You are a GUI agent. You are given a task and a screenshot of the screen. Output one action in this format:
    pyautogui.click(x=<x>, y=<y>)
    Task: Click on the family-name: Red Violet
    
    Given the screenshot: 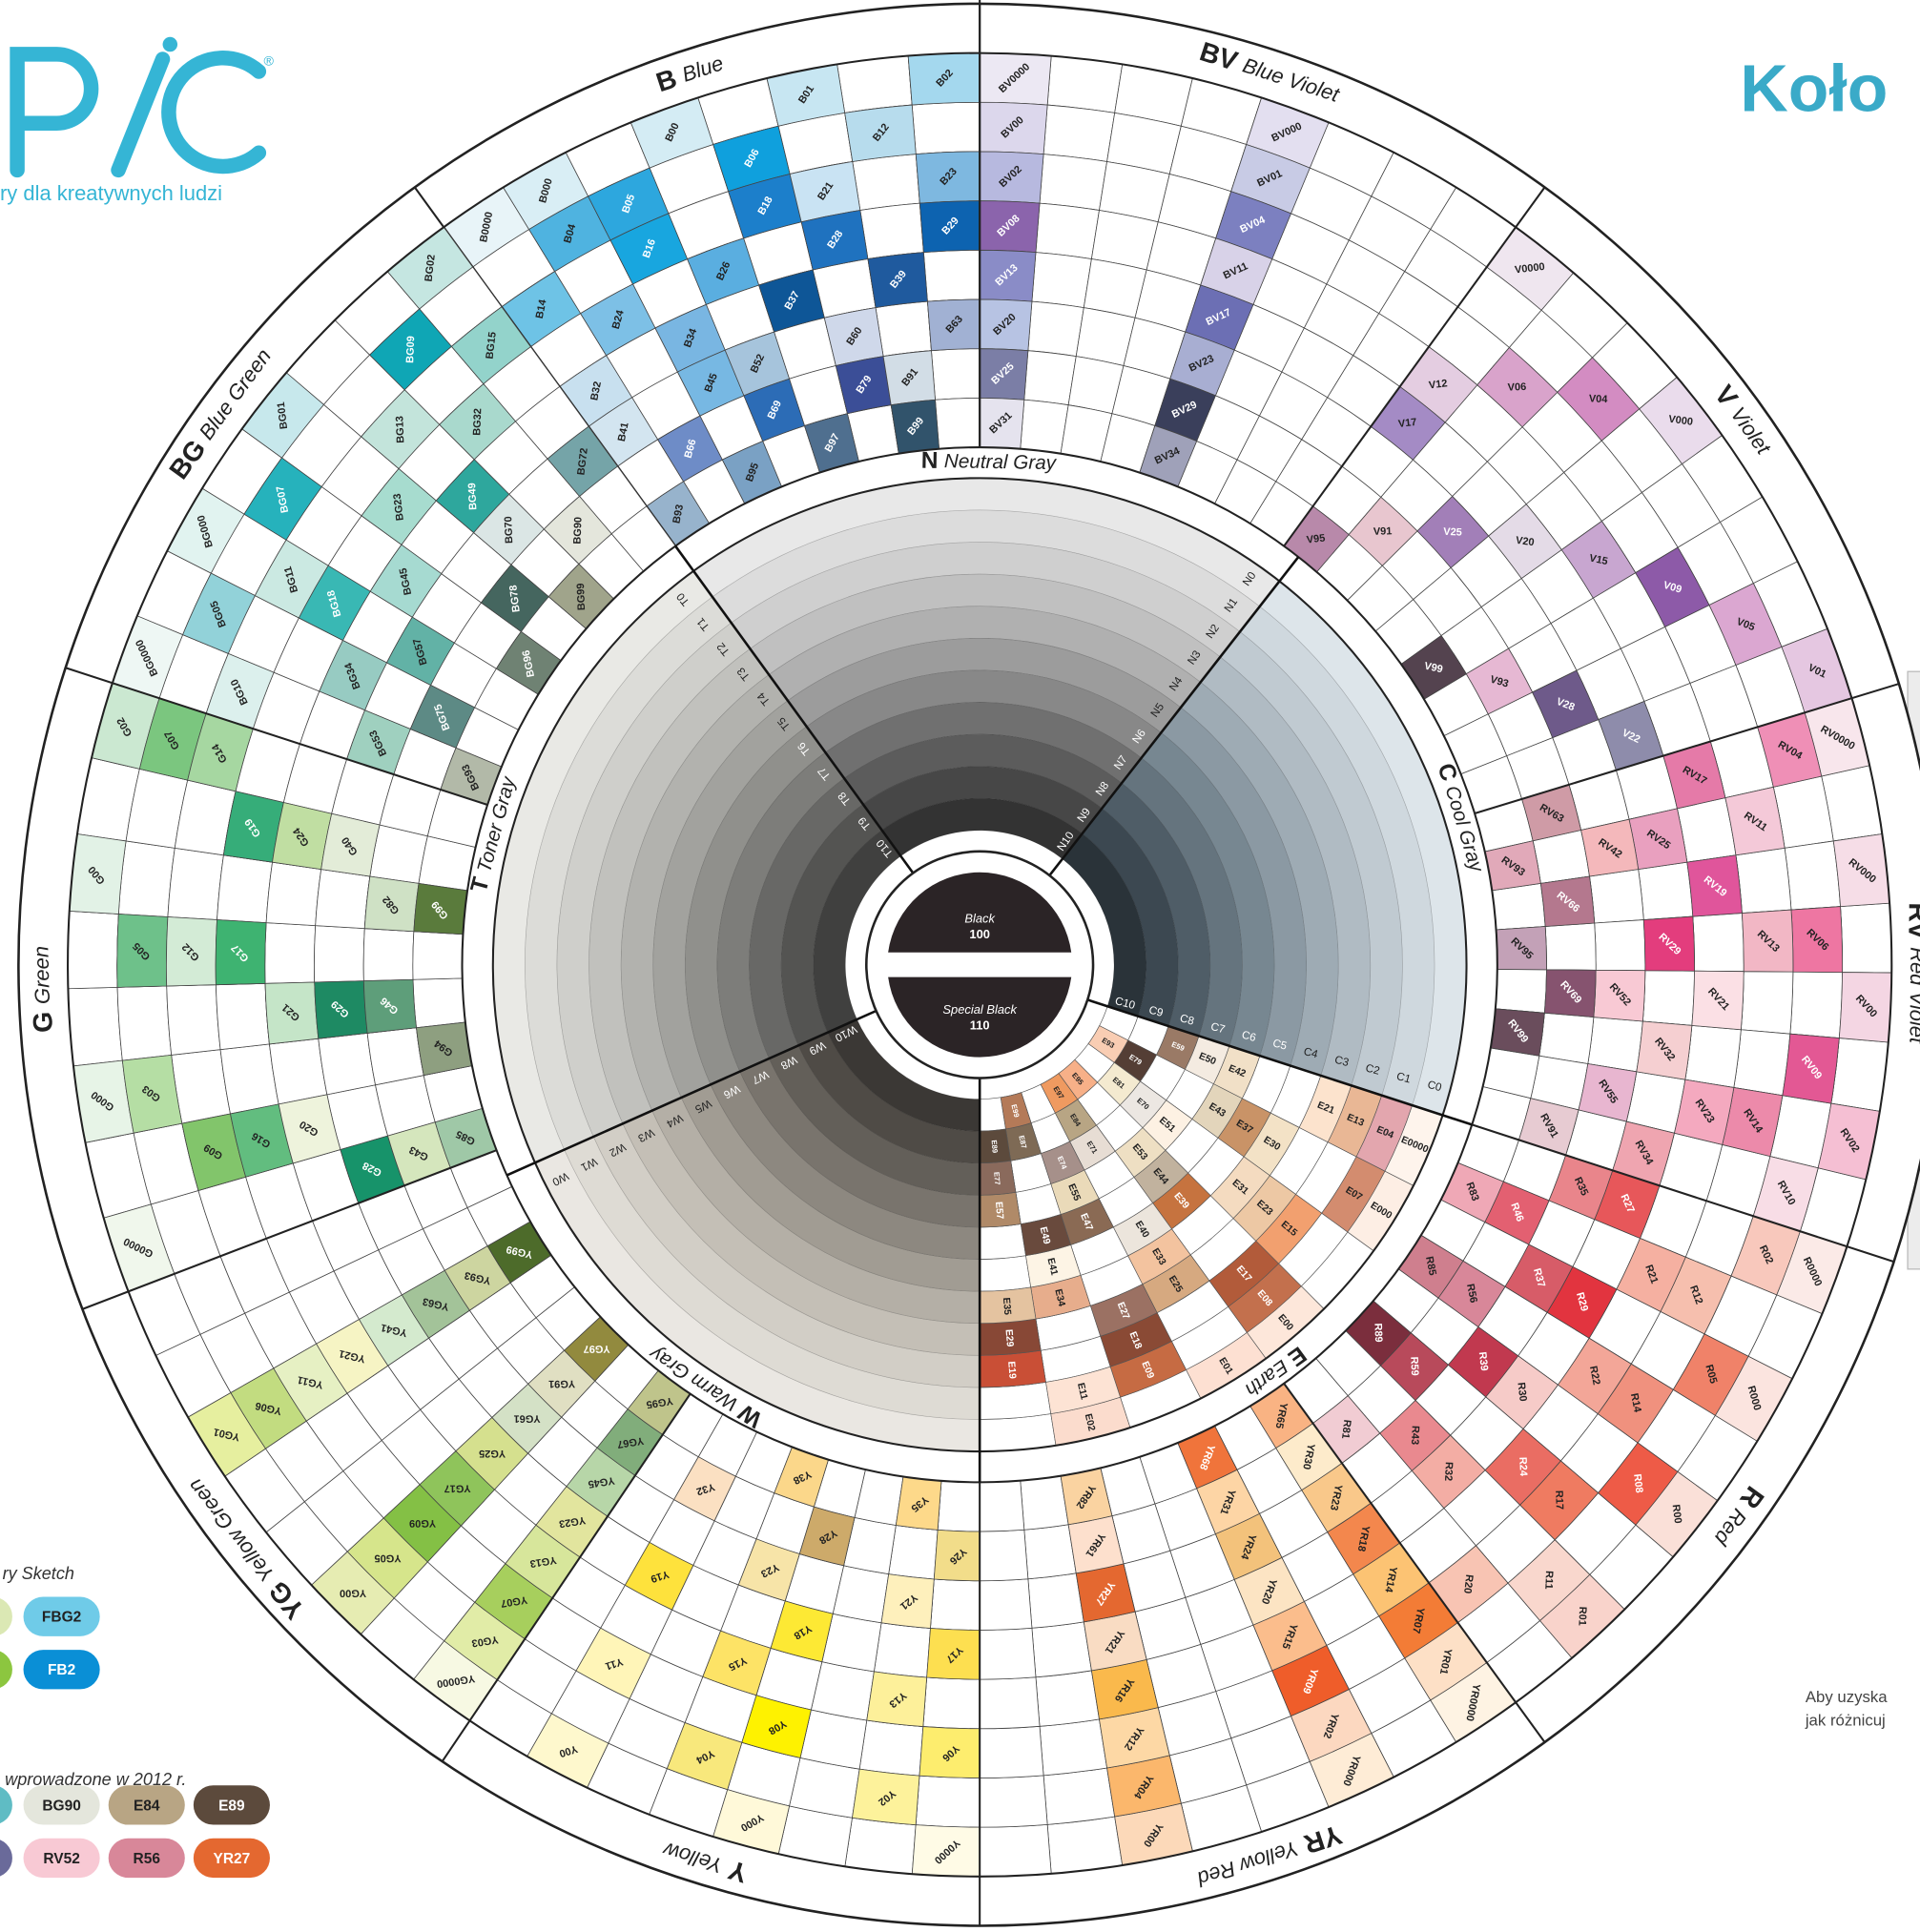 What is the action you would take?
    pyautogui.click(x=1913, y=995)
    